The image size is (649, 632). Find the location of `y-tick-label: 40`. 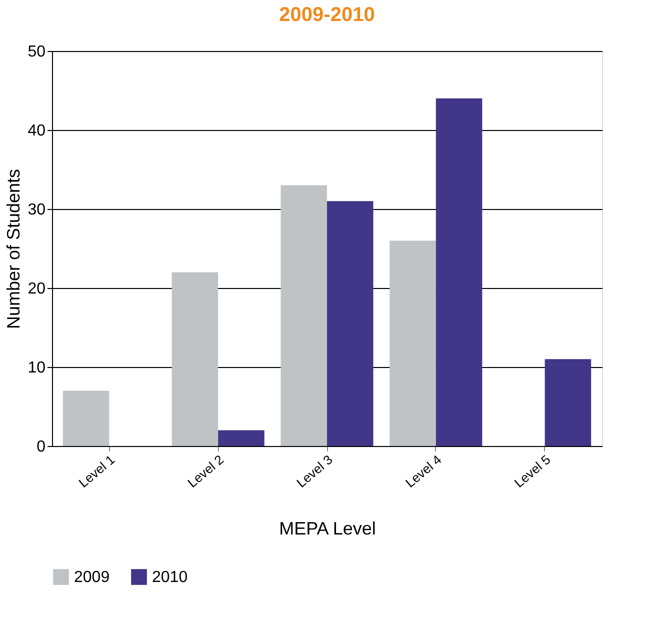

y-tick-label: 40 is located at coordinates (37, 131).